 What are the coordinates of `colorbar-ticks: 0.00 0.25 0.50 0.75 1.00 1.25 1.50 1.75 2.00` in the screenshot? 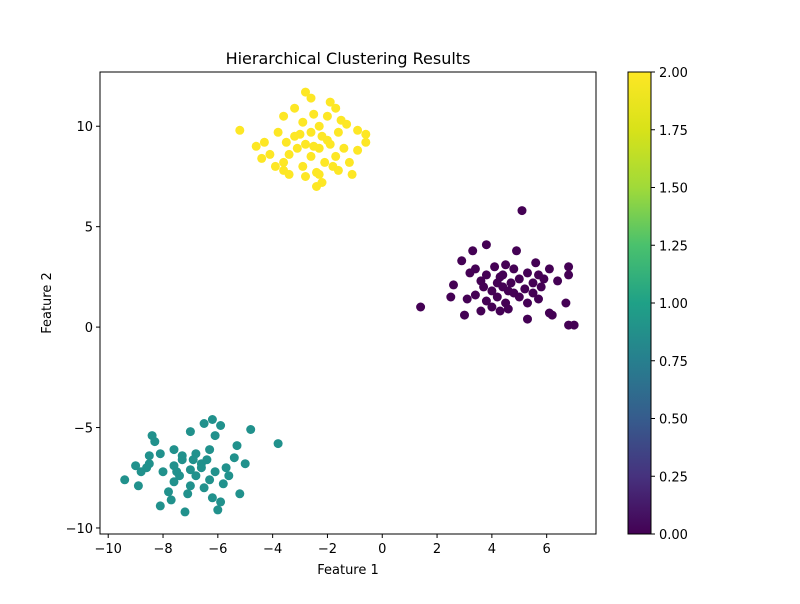 It's located at (669, 304).